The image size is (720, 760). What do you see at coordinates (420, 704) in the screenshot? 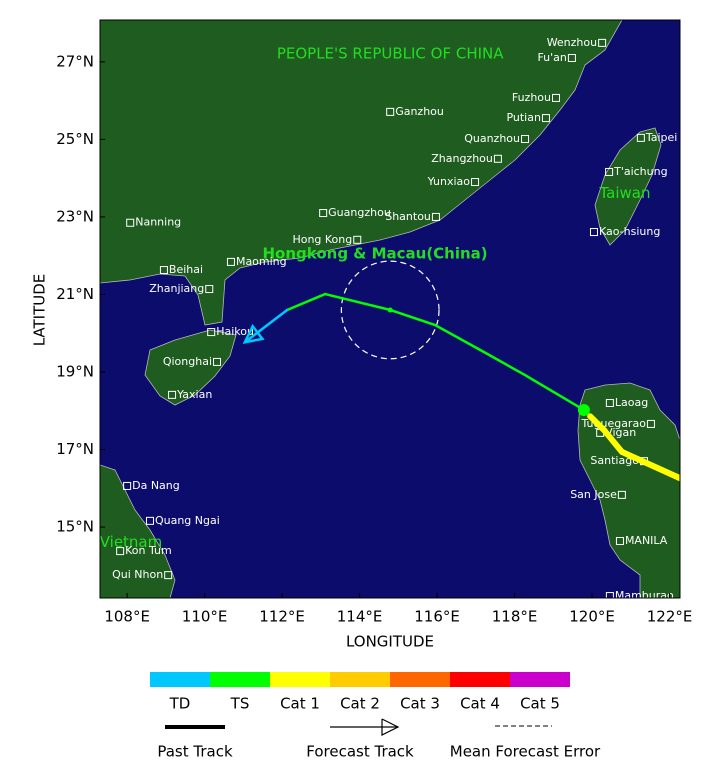
I see `category-label: Cat 3` at bounding box center [420, 704].